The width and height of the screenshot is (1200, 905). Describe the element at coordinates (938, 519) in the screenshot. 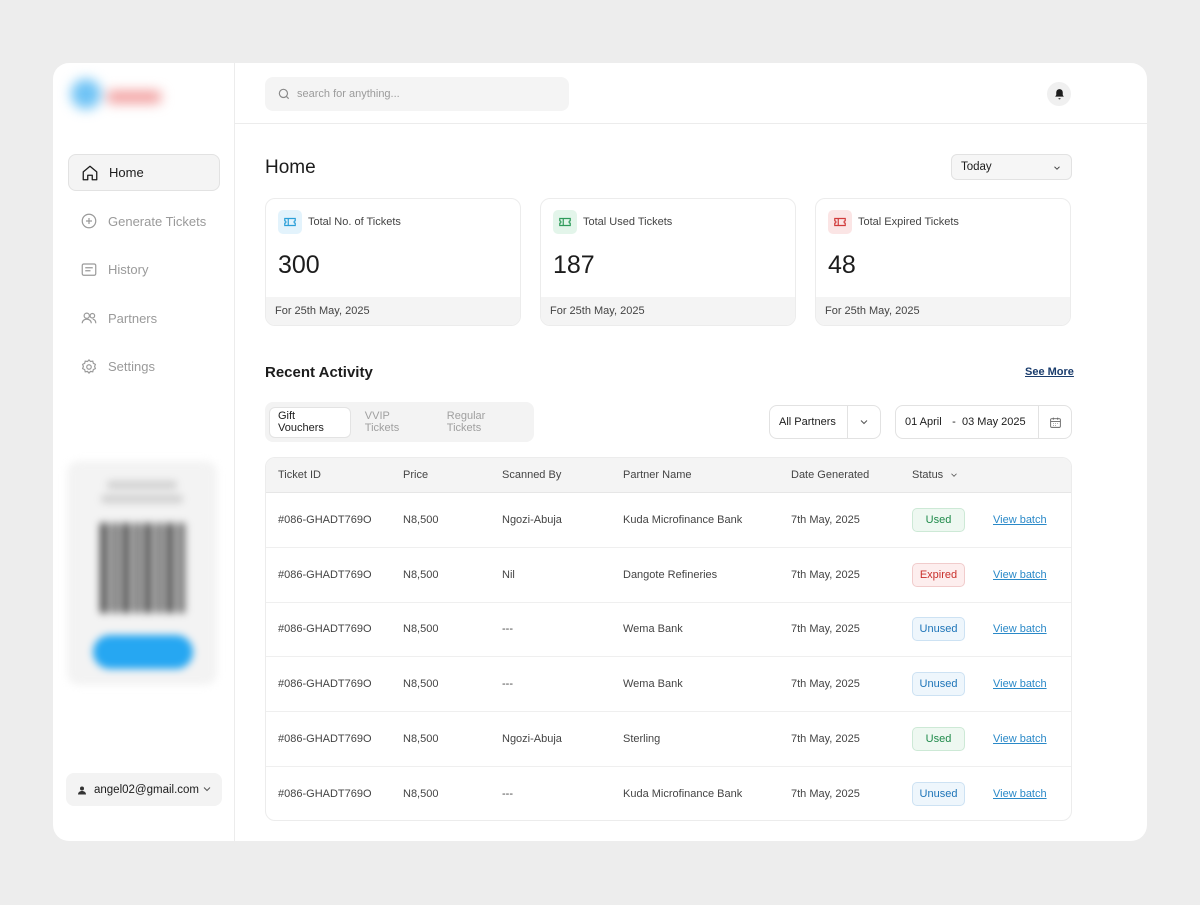

I see `status-badge: Used` at that location.